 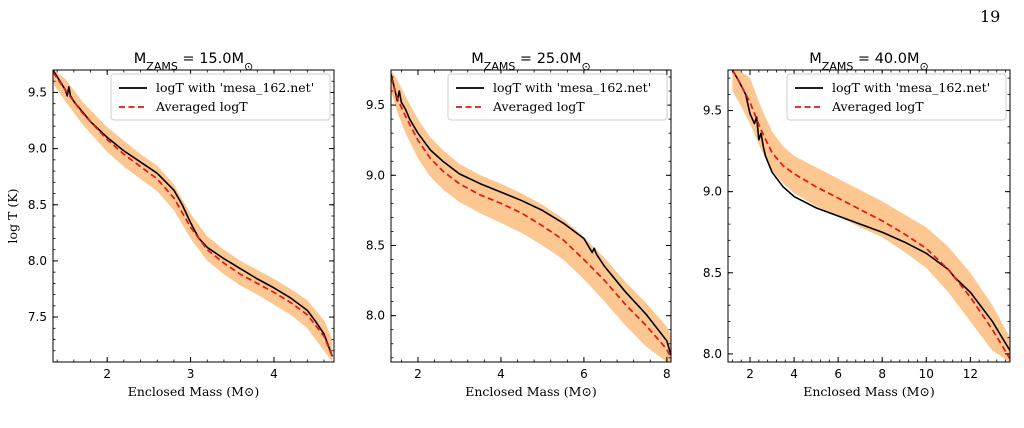 What do you see at coordinates (926, 374) in the screenshot?
I see `x-tick-label: 10` at bounding box center [926, 374].